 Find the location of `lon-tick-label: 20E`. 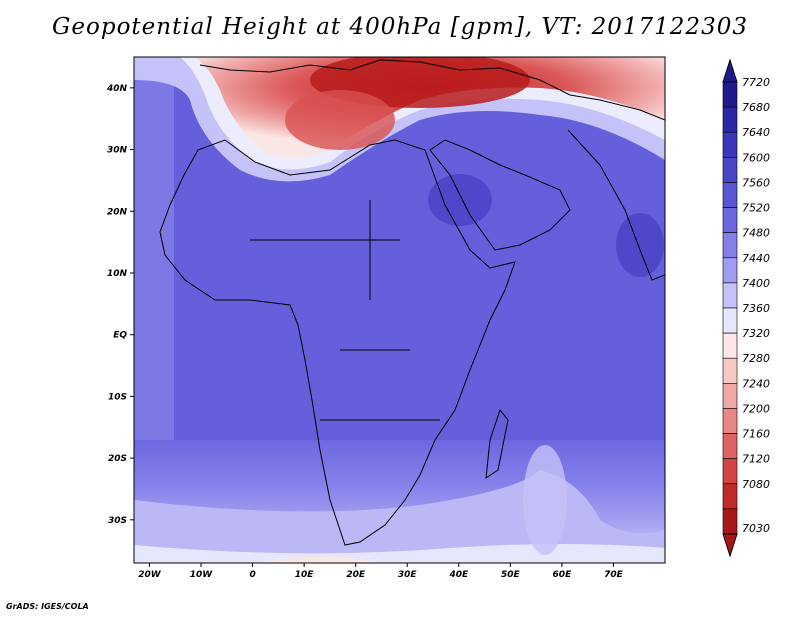

lon-tick-label: 20E is located at coordinates (356, 575).